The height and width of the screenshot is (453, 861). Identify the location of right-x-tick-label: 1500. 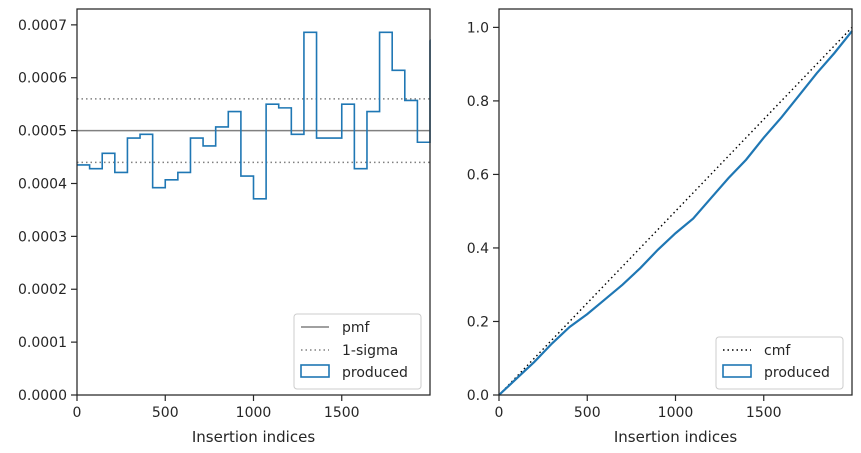
(764, 413).